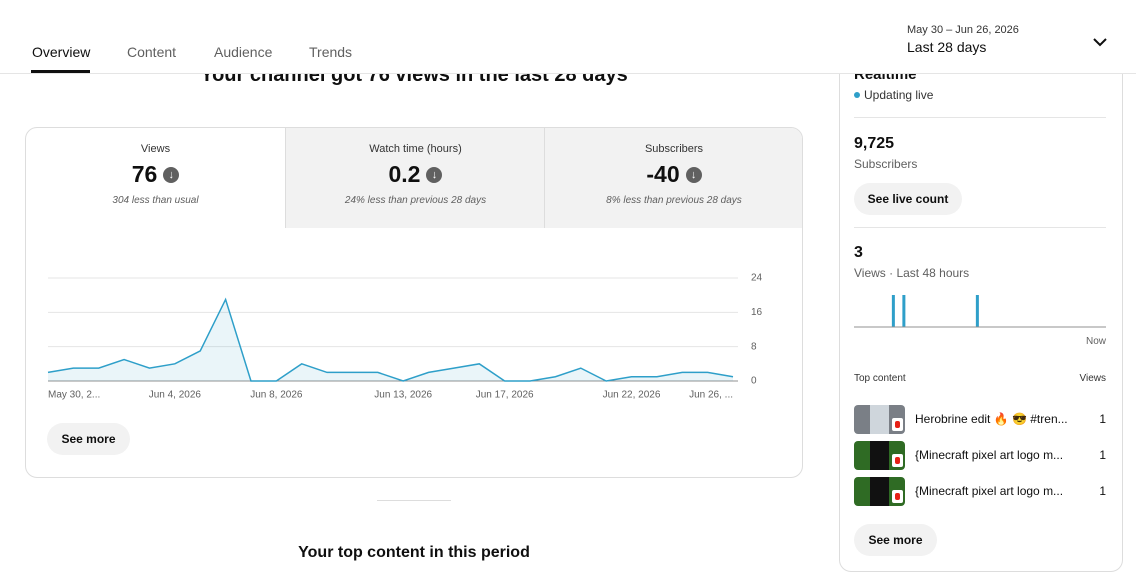 The image size is (1136, 575). I want to click on line, so click(390, 339).